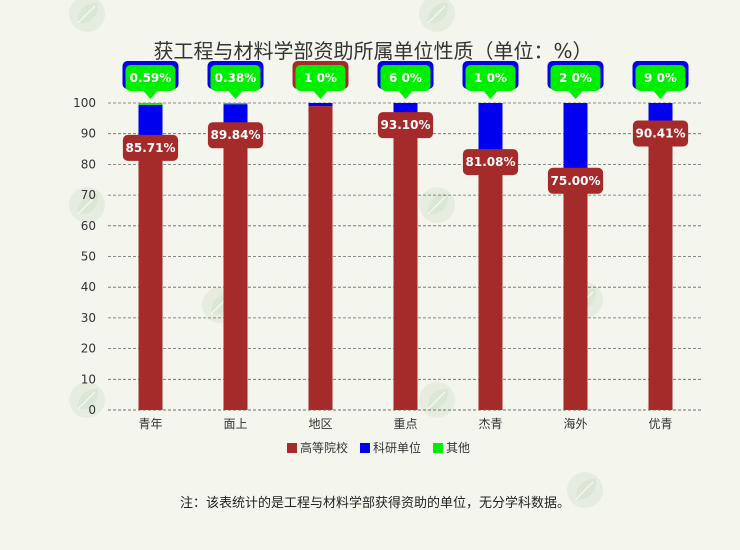 This screenshot has height=550, width=740. I want to click on data-label: 90.41%, so click(660, 137).